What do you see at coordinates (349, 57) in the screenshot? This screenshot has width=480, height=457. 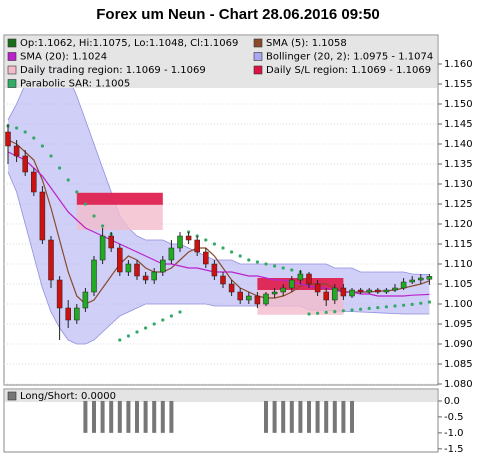 I see `legend-label: Bollinger (20, 2): 1.0975 - 1.1074` at bounding box center [349, 57].